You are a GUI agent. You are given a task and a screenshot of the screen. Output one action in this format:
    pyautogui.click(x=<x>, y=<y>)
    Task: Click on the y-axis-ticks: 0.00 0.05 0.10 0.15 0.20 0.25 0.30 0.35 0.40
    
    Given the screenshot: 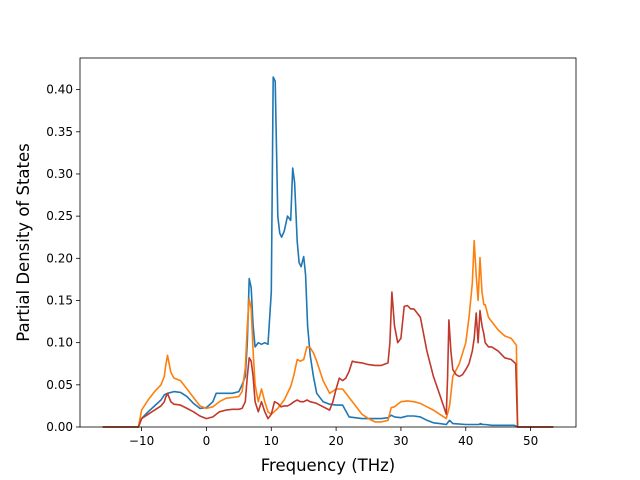 What is the action you would take?
    pyautogui.click(x=63, y=258)
    